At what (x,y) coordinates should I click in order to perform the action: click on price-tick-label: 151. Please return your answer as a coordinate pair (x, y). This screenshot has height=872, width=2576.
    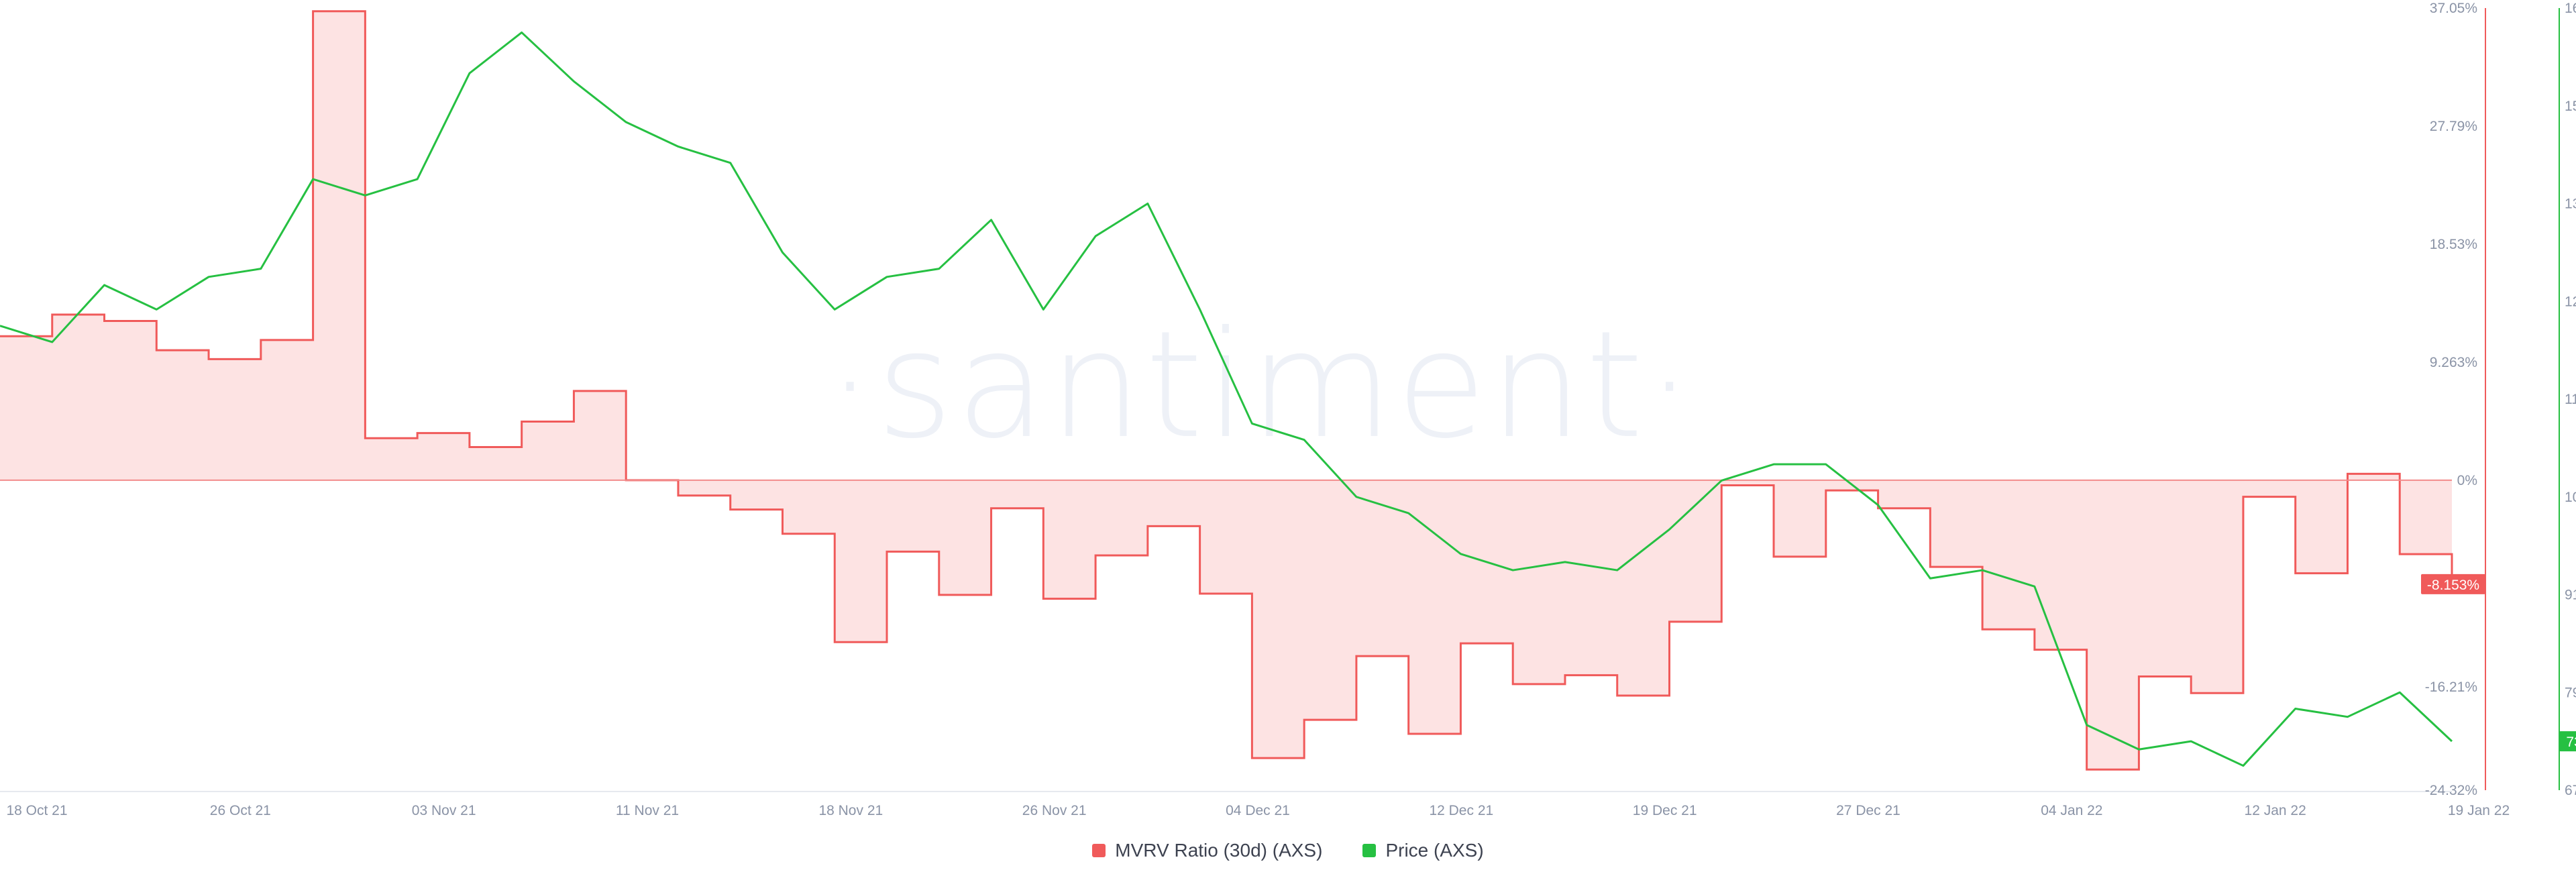
    Looking at the image, I should click on (2570, 107).